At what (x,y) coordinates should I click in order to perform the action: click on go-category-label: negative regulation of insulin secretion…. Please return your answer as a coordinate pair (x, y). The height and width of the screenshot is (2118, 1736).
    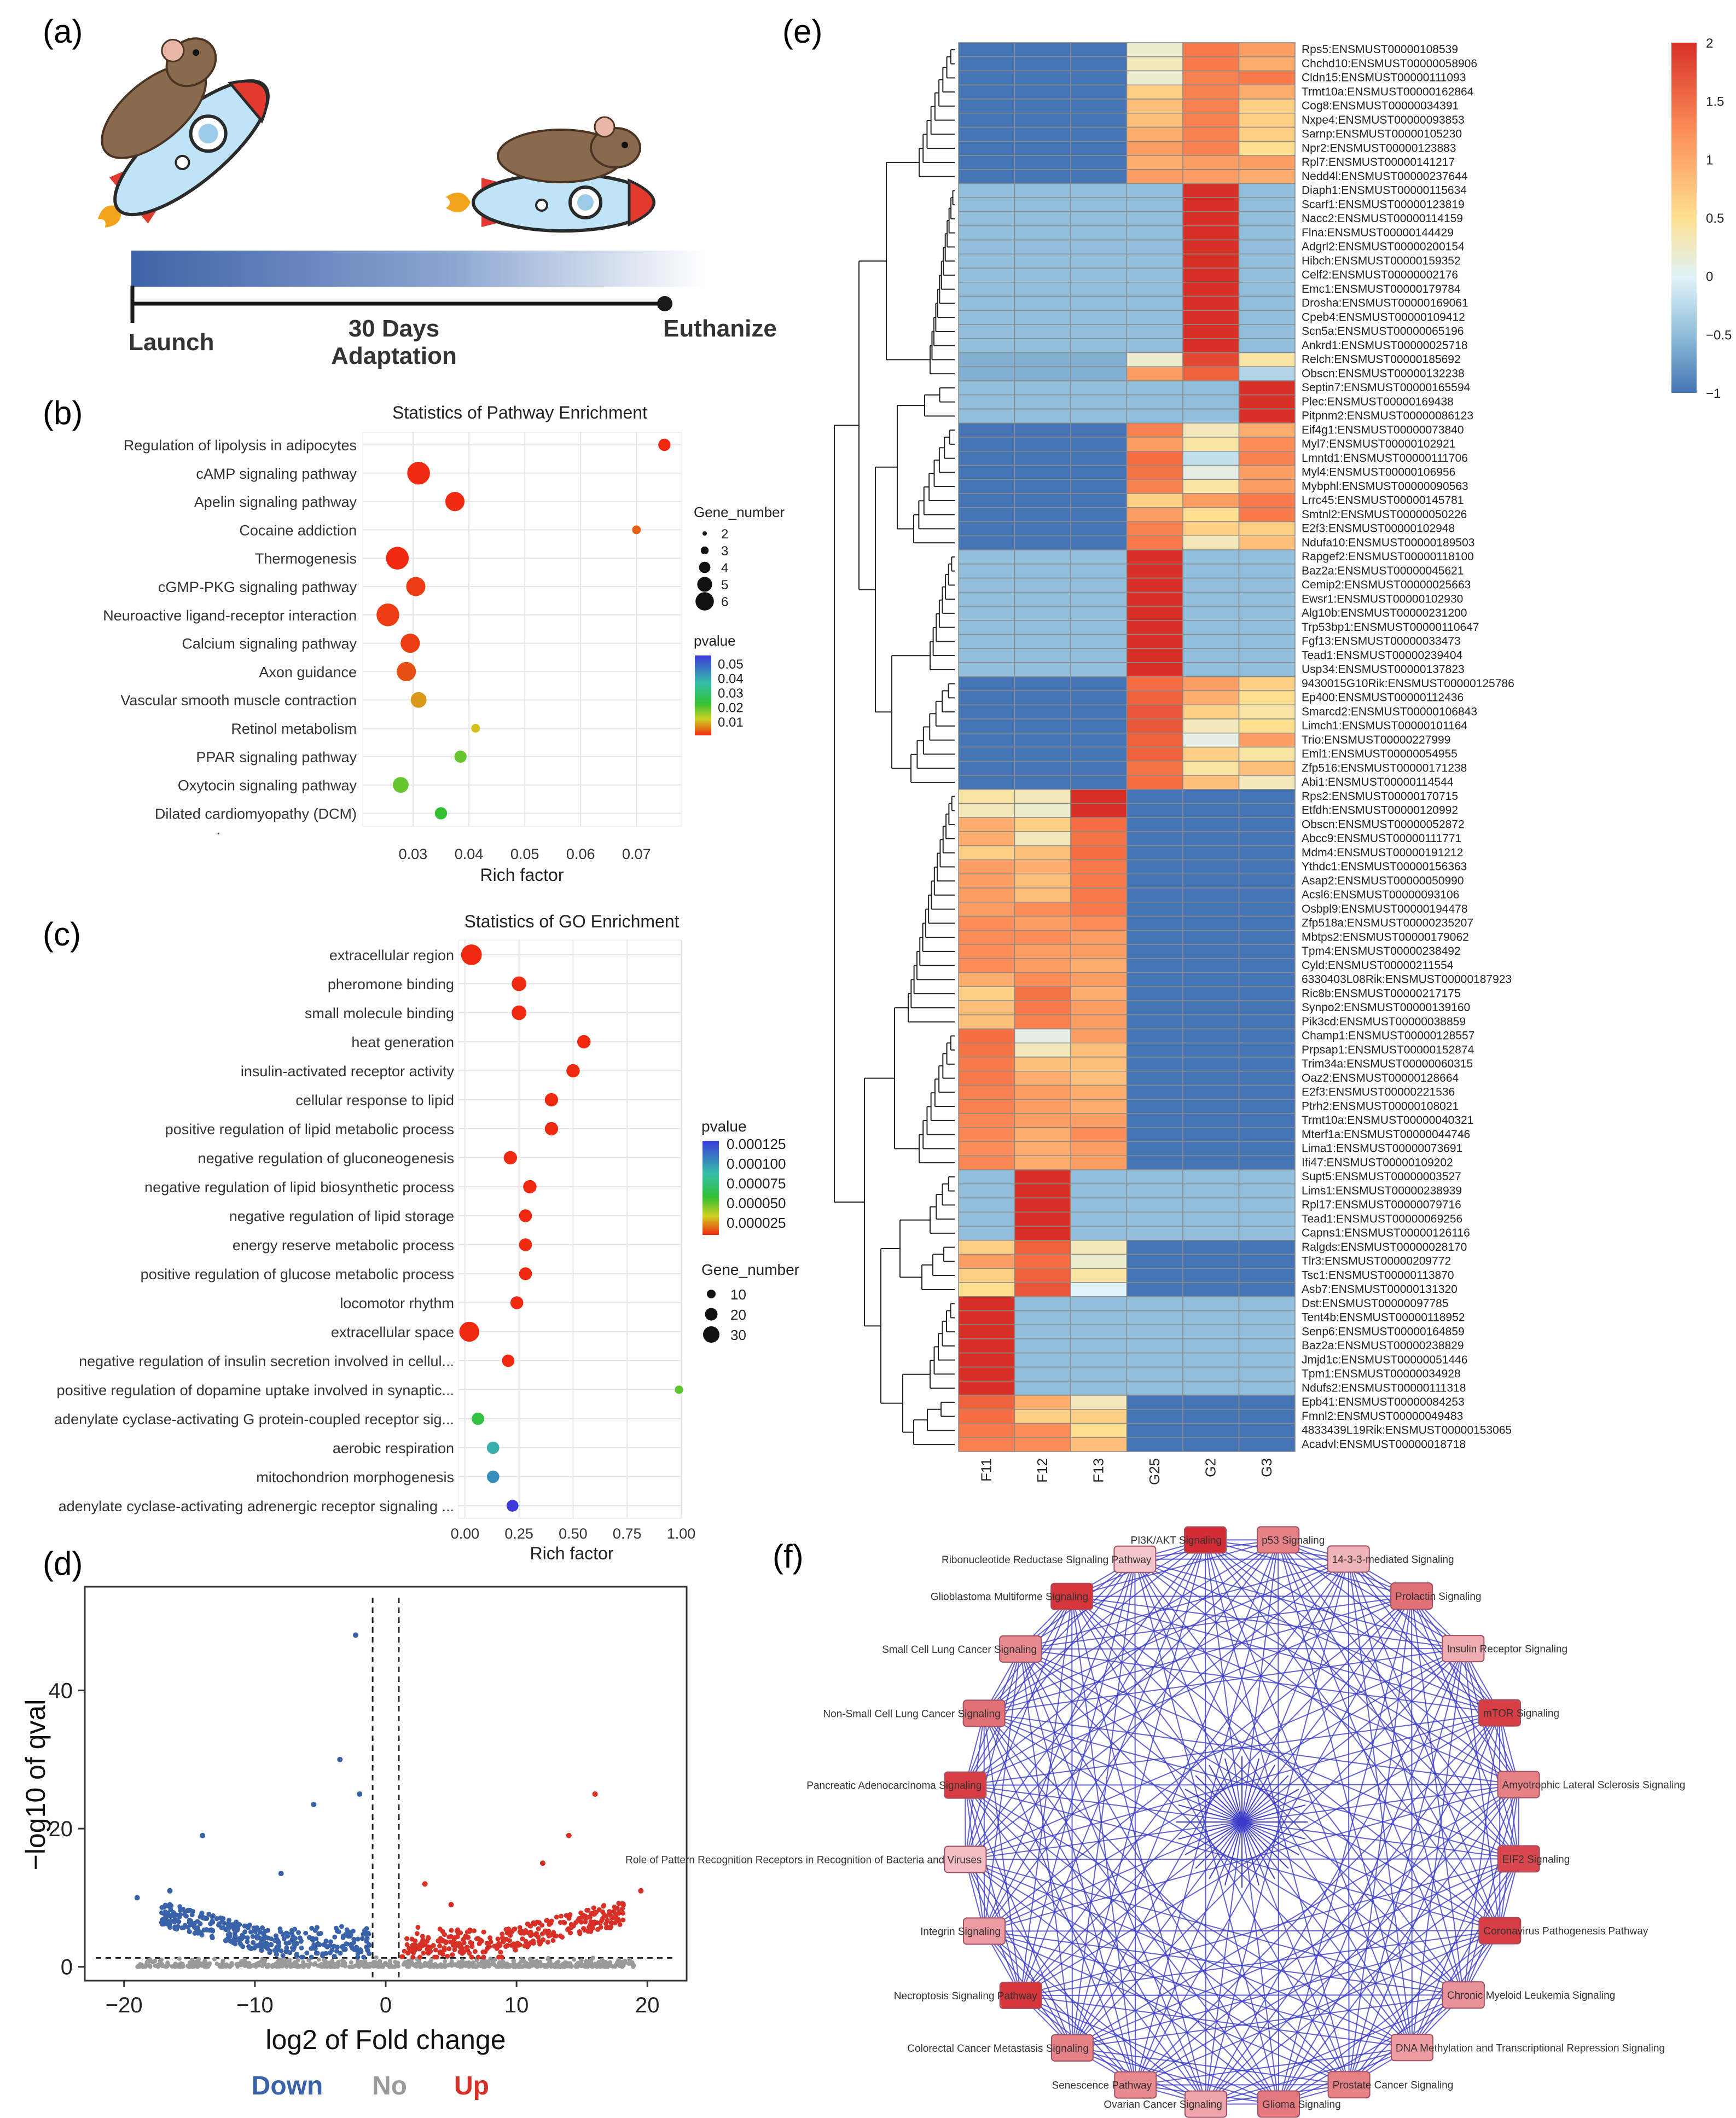
    Looking at the image, I should click on (266, 1361).